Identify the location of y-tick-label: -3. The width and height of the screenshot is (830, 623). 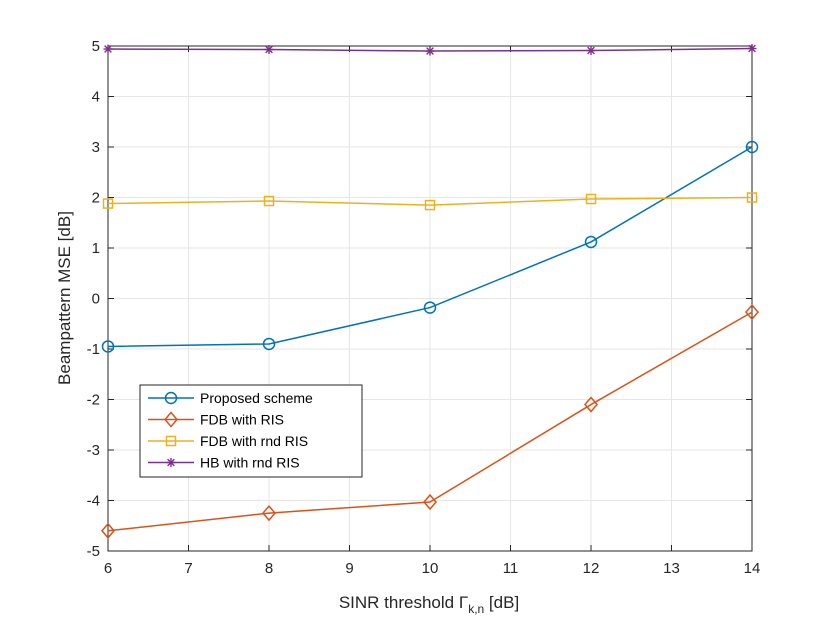
(93, 450).